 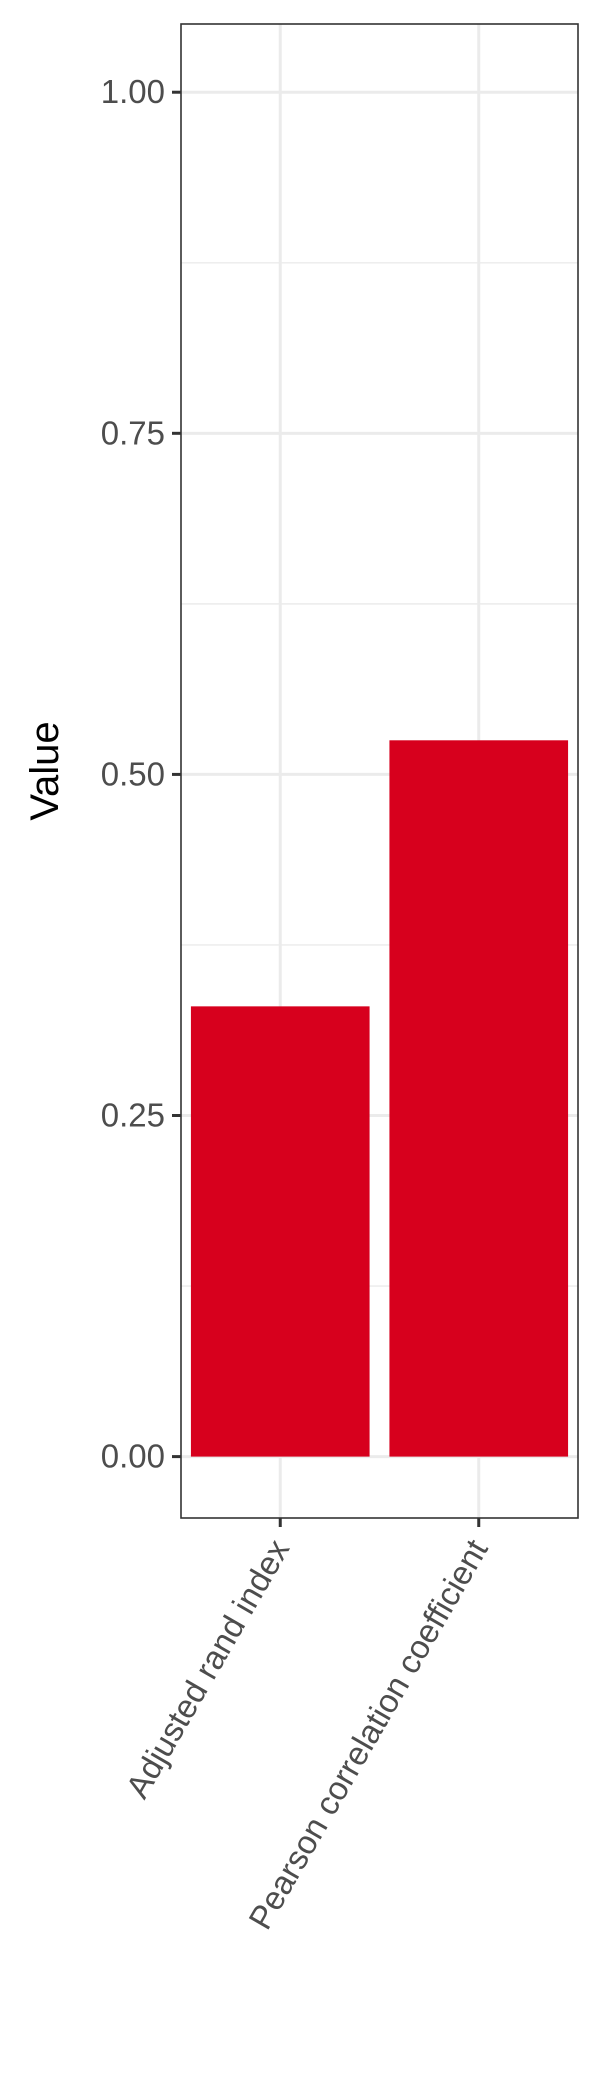 What do you see at coordinates (133, 773) in the screenshot?
I see `y-tick-label: 0.50` at bounding box center [133, 773].